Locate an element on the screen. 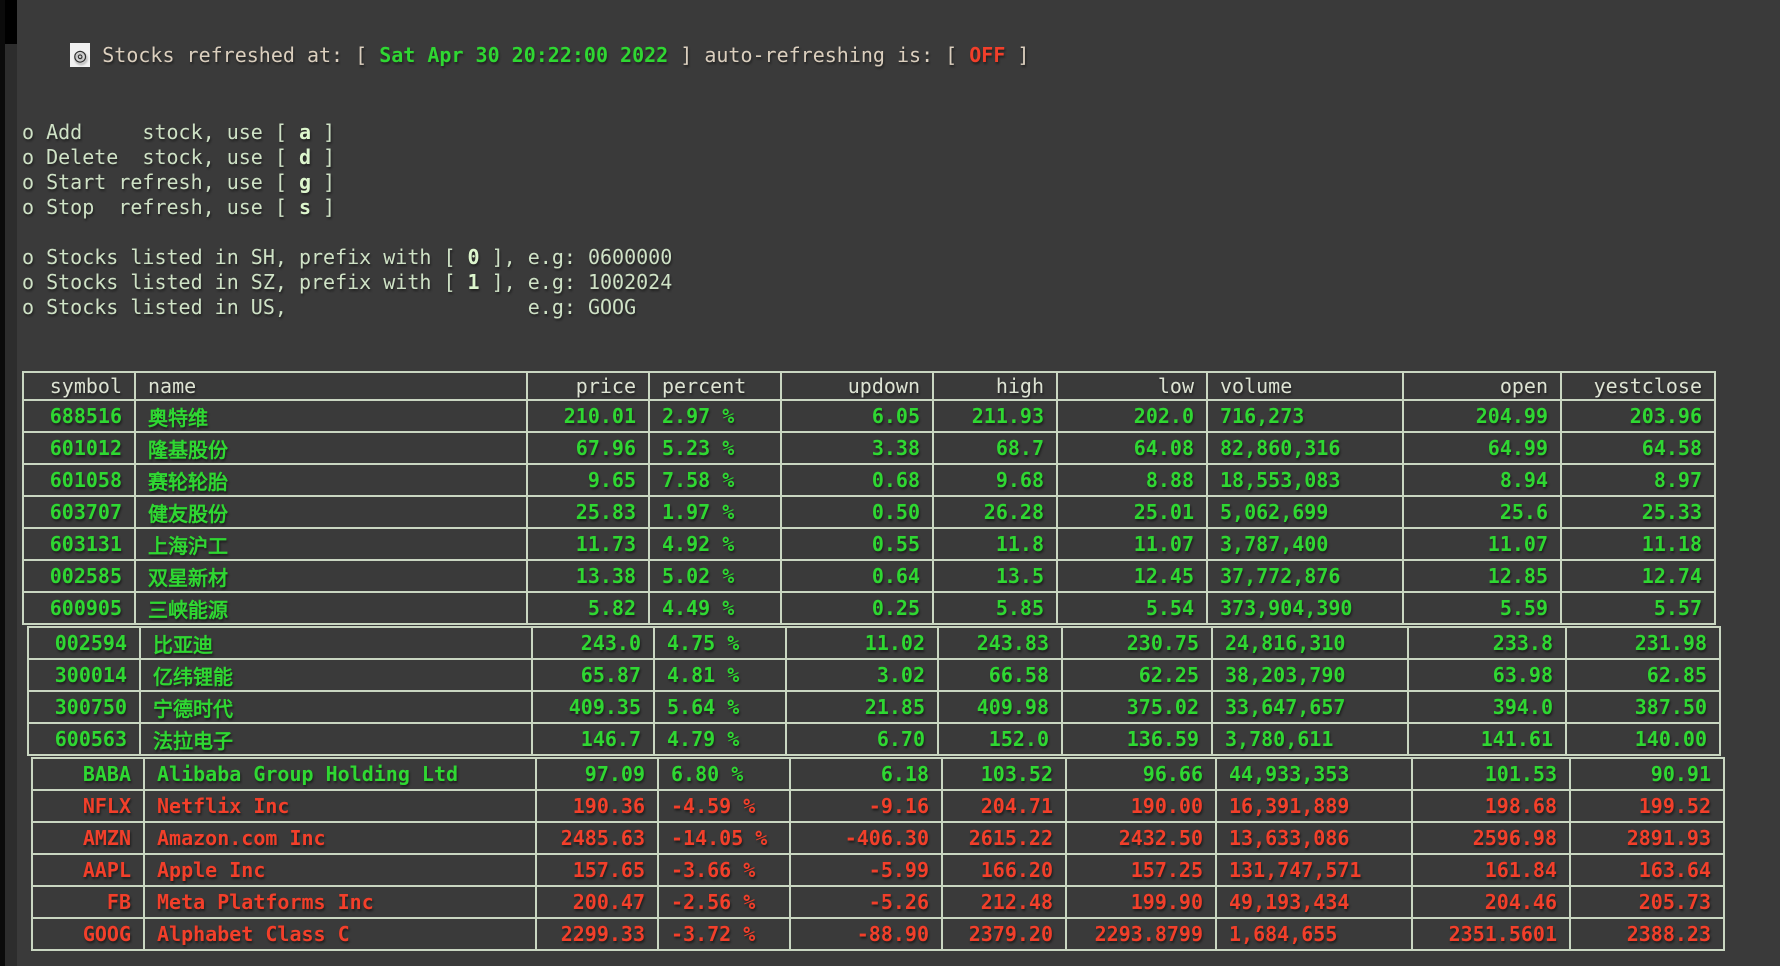 The width and height of the screenshot is (1780, 966). cell-price: 5.82 is located at coordinates (588, 608).